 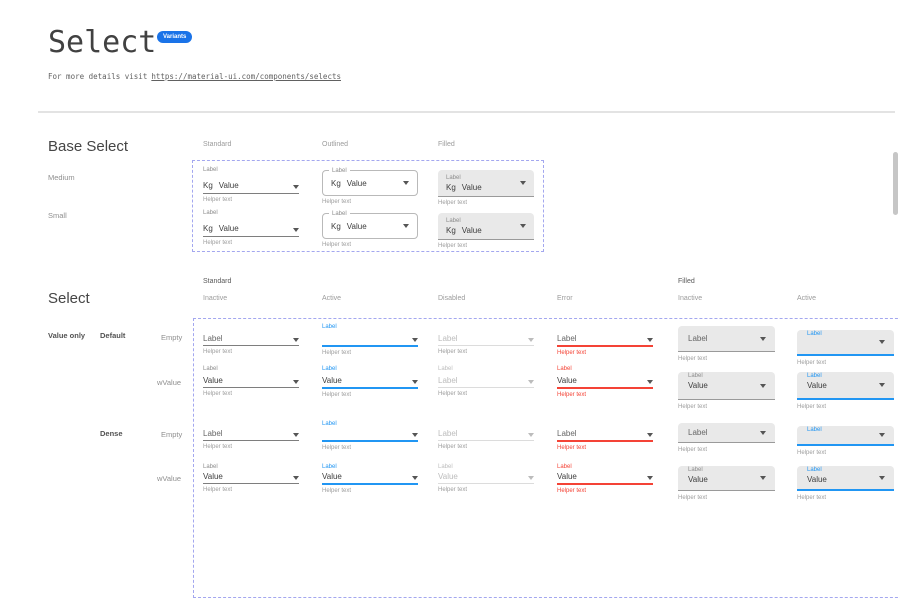 I want to click on base-select-filled-medium: Label Kg Value Helper text, so click(x=486, y=186).